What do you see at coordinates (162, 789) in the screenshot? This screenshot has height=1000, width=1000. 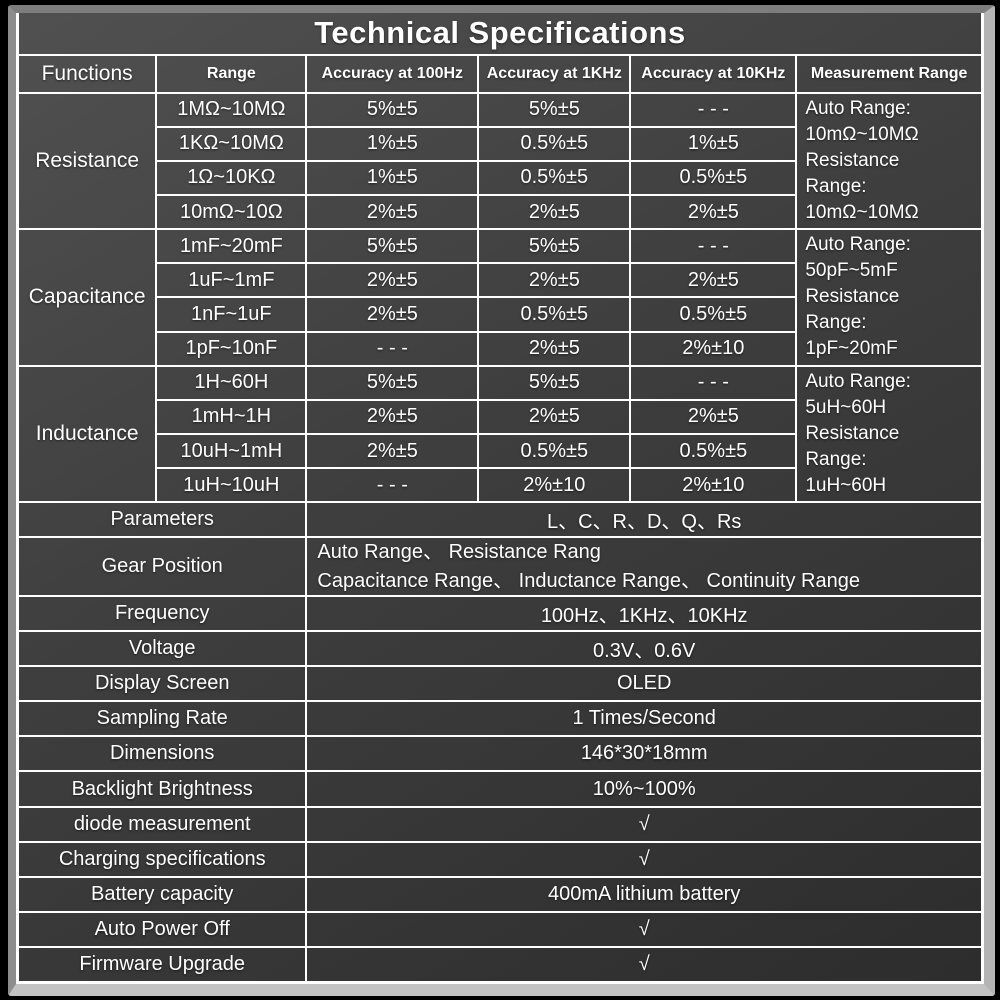 I see `spec-label-backlight-brightness: Backlight Brightness` at bounding box center [162, 789].